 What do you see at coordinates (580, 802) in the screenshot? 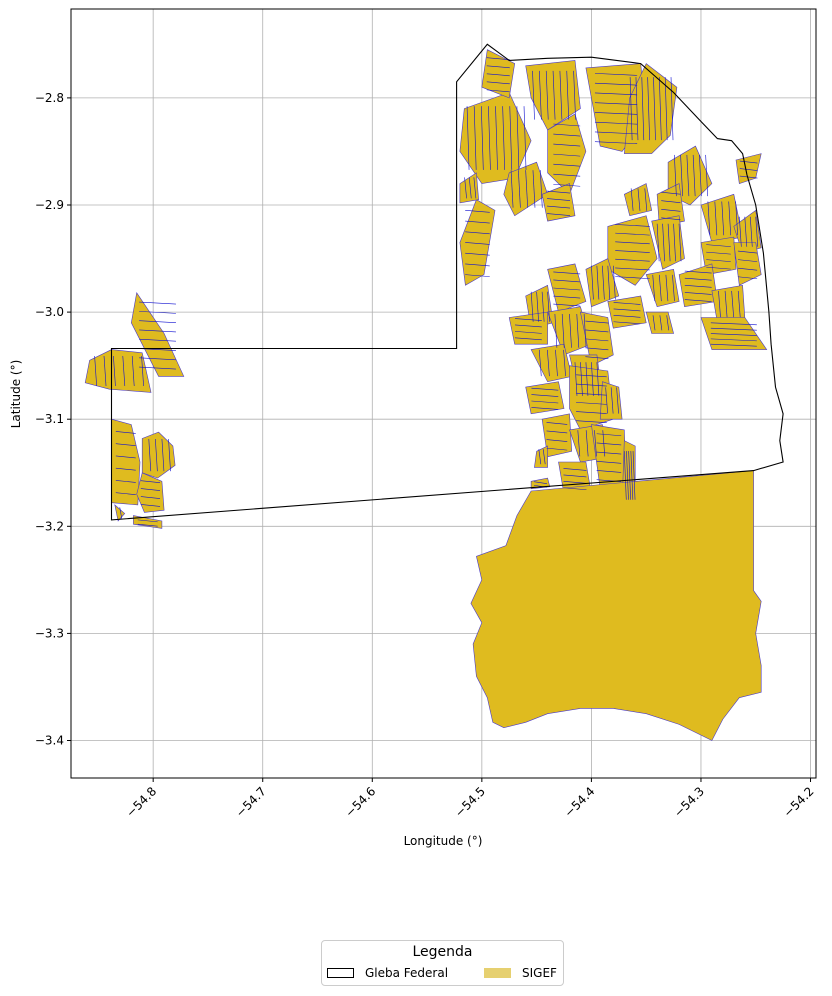
I see `x-tick-label-4: −54.4` at bounding box center [580, 802].